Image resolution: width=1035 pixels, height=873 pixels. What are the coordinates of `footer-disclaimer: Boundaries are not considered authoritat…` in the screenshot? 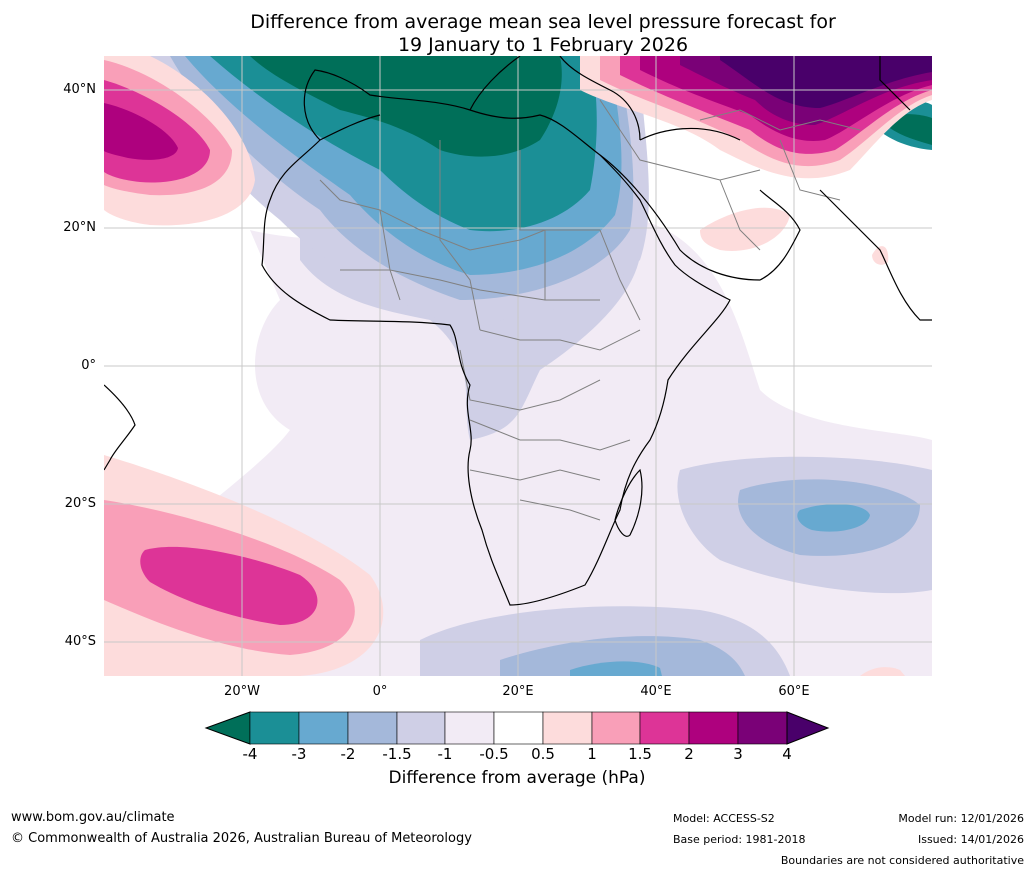 It's located at (902, 860).